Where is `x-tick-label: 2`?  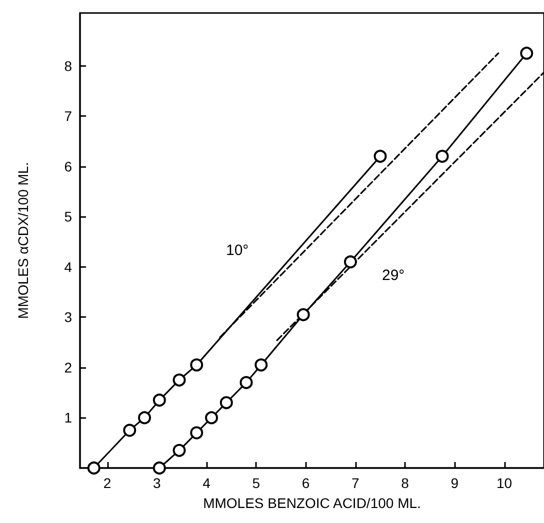
x-tick-label: 2 is located at coordinates (107, 483).